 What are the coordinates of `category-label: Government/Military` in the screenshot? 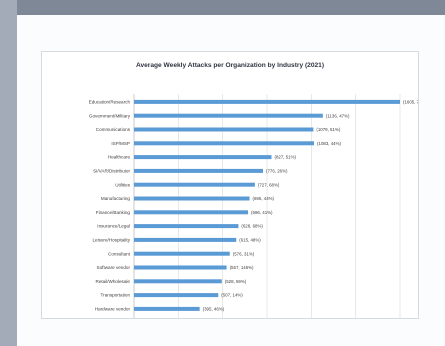 It's located at (110, 115).